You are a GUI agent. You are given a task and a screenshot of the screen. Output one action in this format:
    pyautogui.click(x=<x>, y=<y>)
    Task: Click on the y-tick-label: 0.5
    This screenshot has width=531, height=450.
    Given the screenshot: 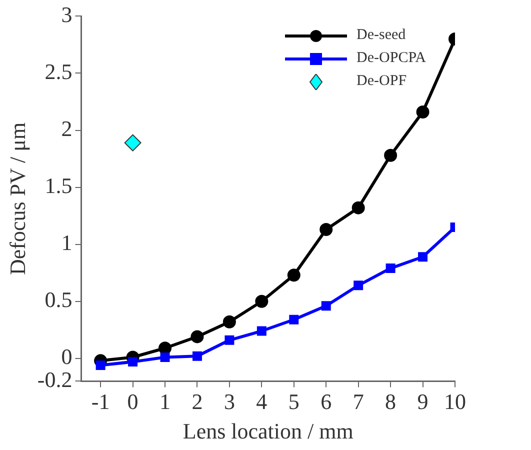 What is the action you would take?
    pyautogui.click(x=58, y=299)
    